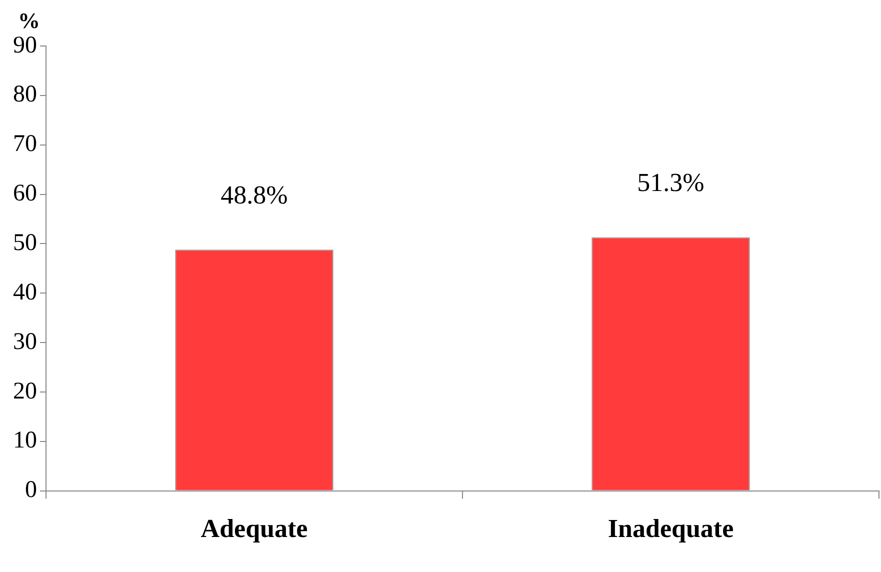 This screenshot has height=572, width=881. What do you see at coordinates (254, 529) in the screenshot?
I see `x-tick-label: Adequate` at bounding box center [254, 529].